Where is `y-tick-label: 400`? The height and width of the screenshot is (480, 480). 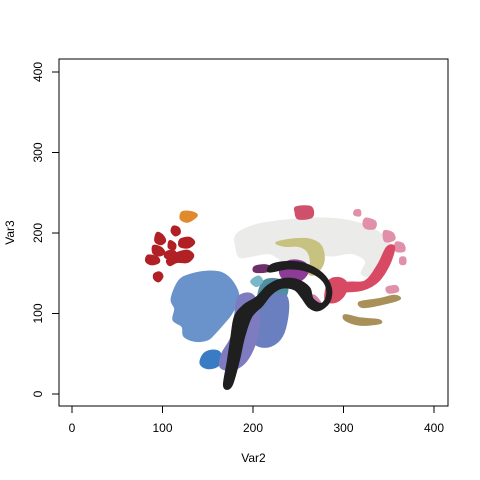
y-tick-label: 400 is located at coordinates (38, 72).